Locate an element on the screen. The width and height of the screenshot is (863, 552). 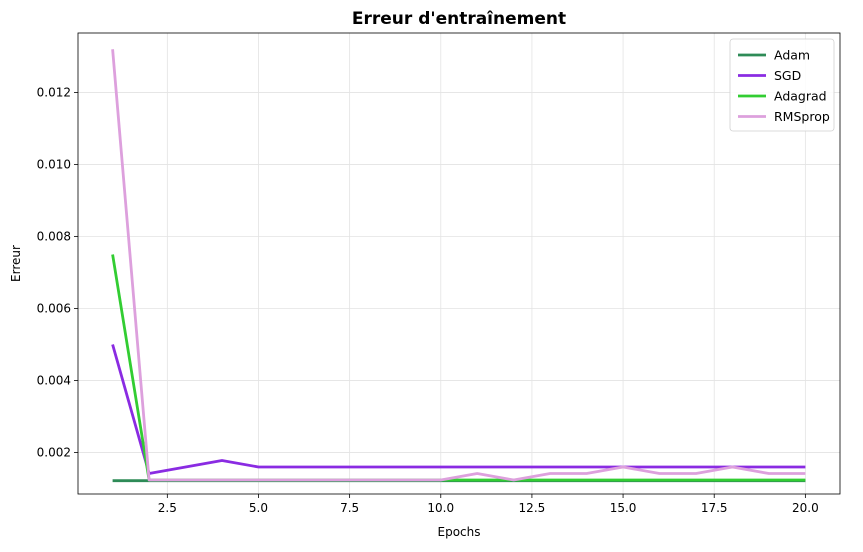
legend-box is located at coordinates (782, 85).